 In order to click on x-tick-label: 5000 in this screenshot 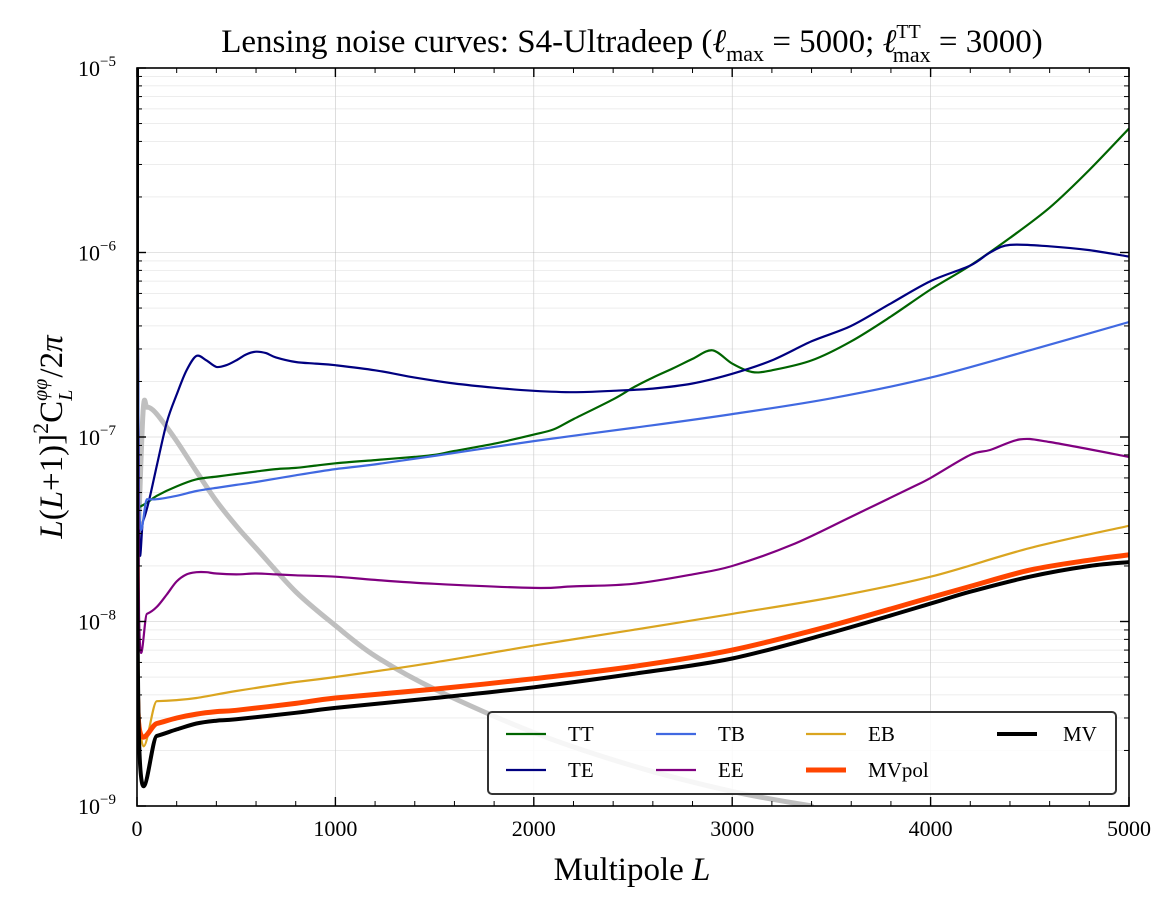, I will do `click(1129, 828)`.